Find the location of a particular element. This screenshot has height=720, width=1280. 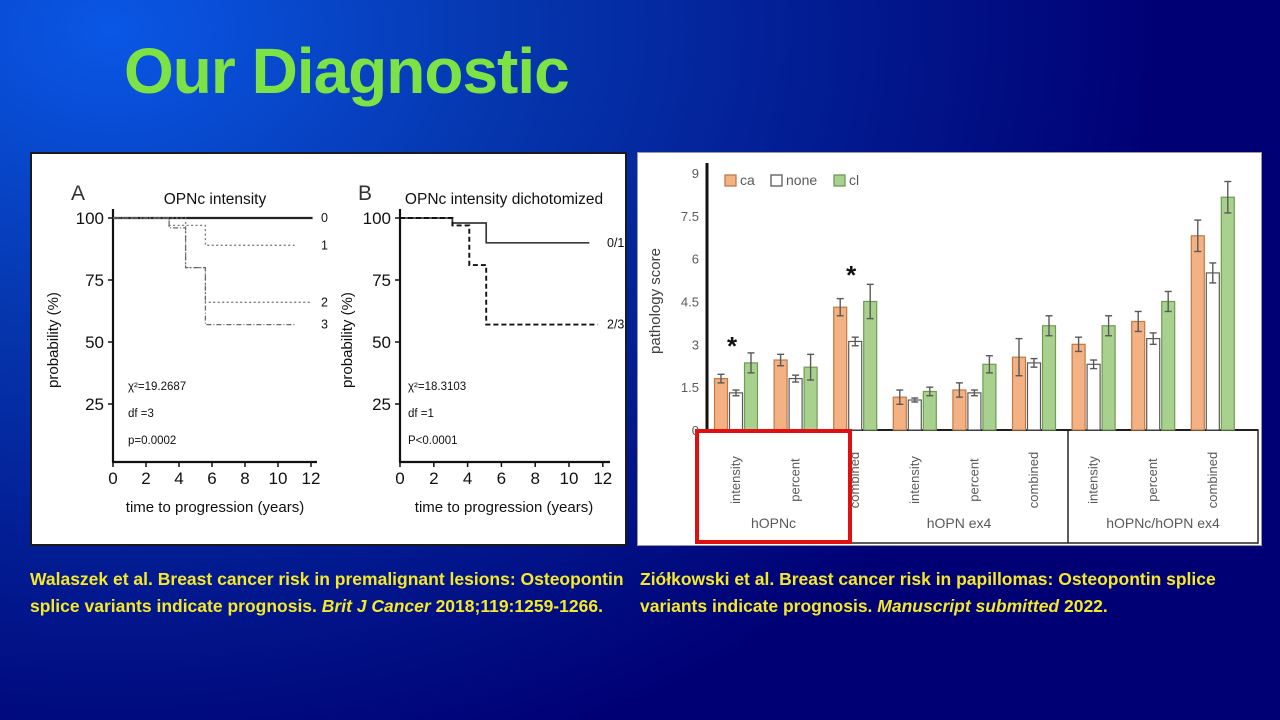

bar-none-intensity-hOPN ex4 is located at coordinates (914, 415).